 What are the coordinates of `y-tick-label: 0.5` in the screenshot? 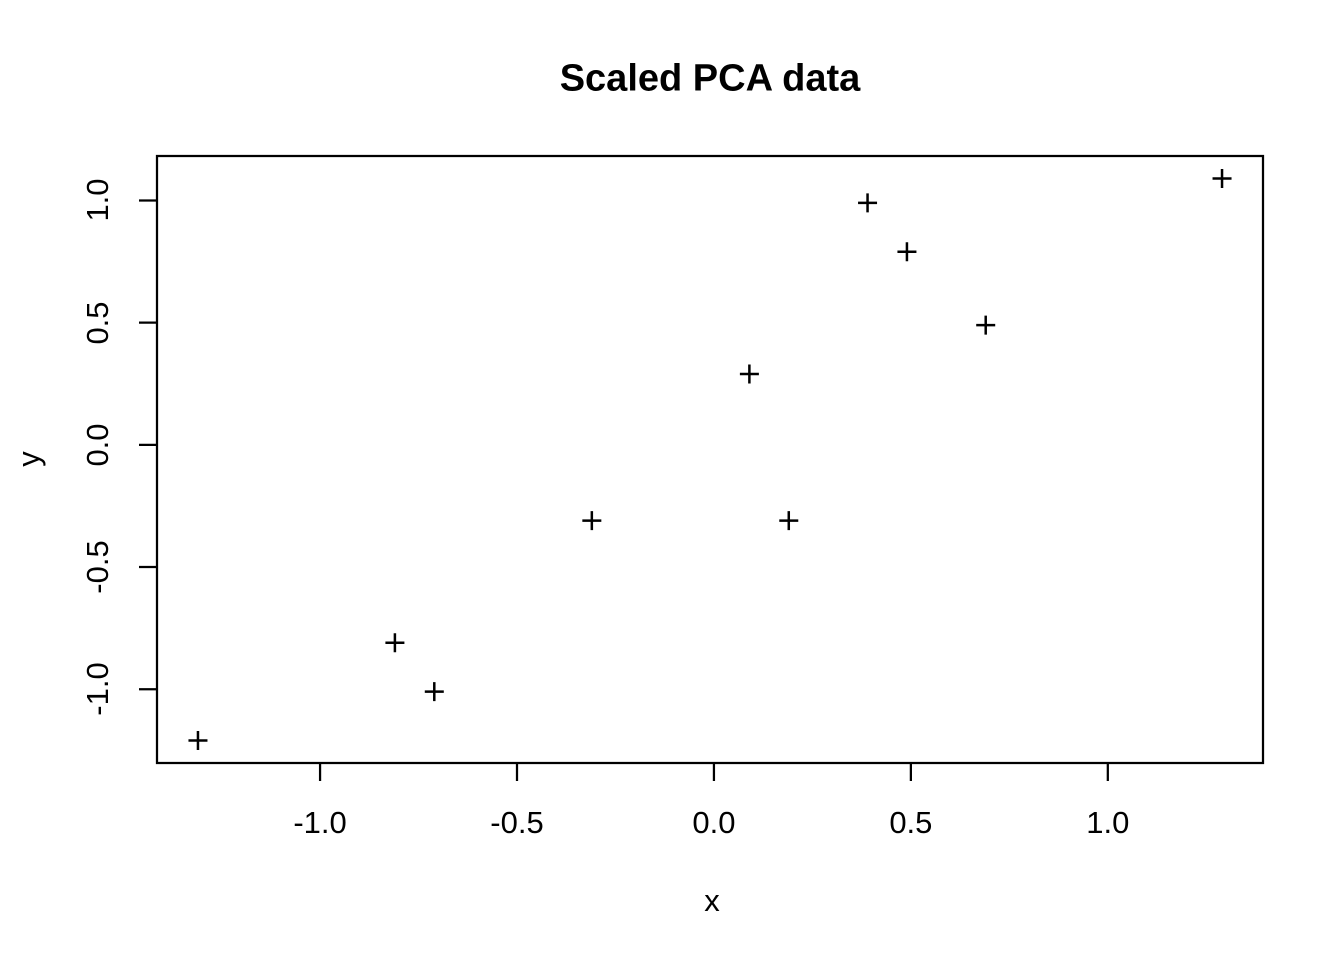 It's located at (97, 323).